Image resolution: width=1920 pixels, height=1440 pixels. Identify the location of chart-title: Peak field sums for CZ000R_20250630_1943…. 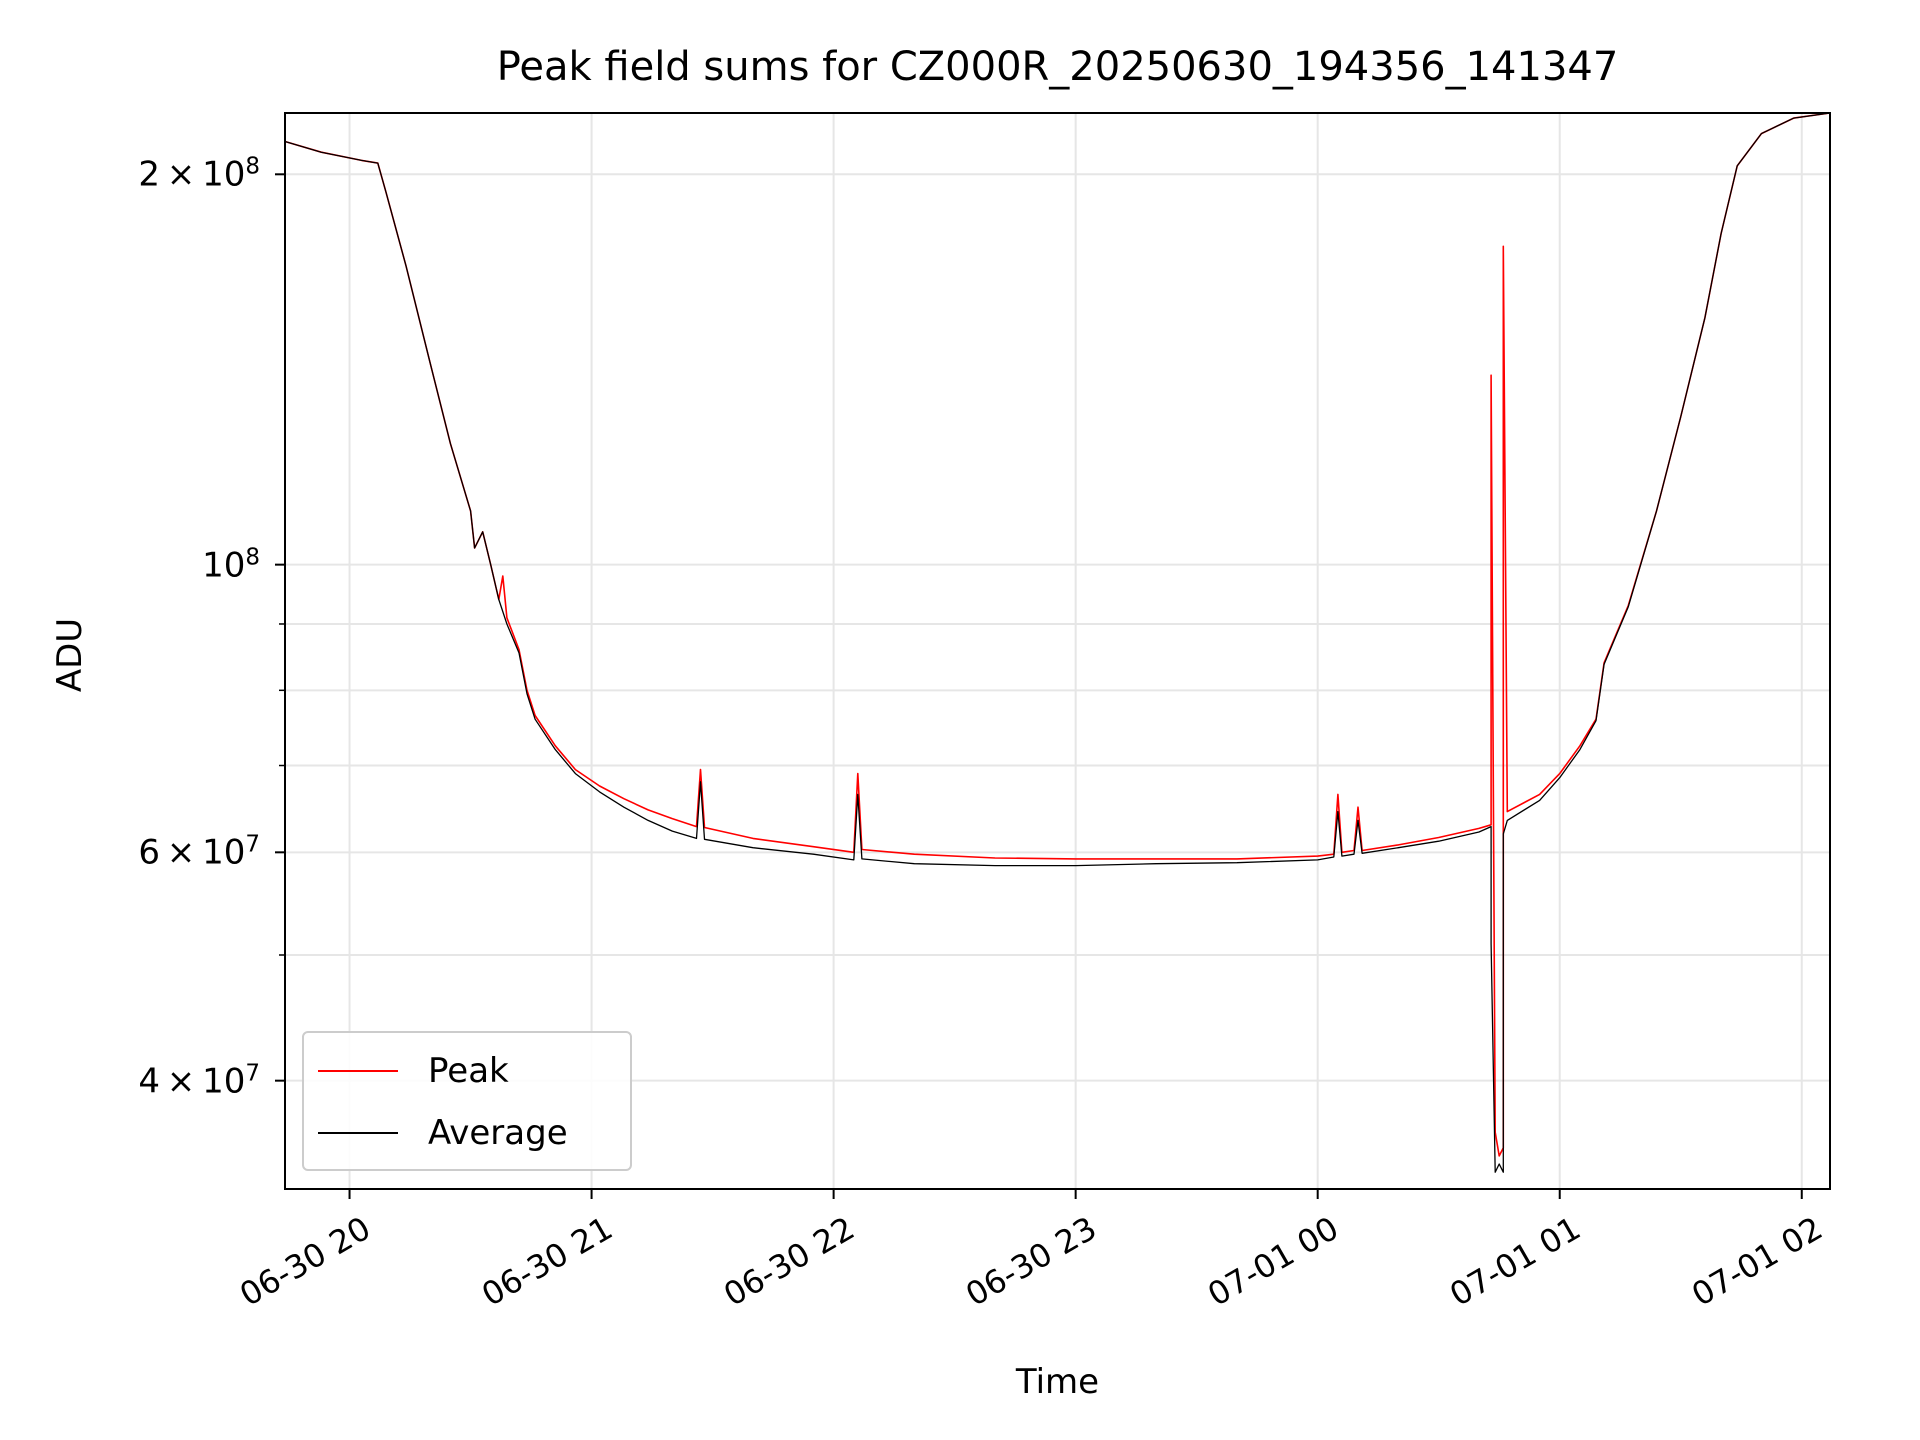
(1057, 67).